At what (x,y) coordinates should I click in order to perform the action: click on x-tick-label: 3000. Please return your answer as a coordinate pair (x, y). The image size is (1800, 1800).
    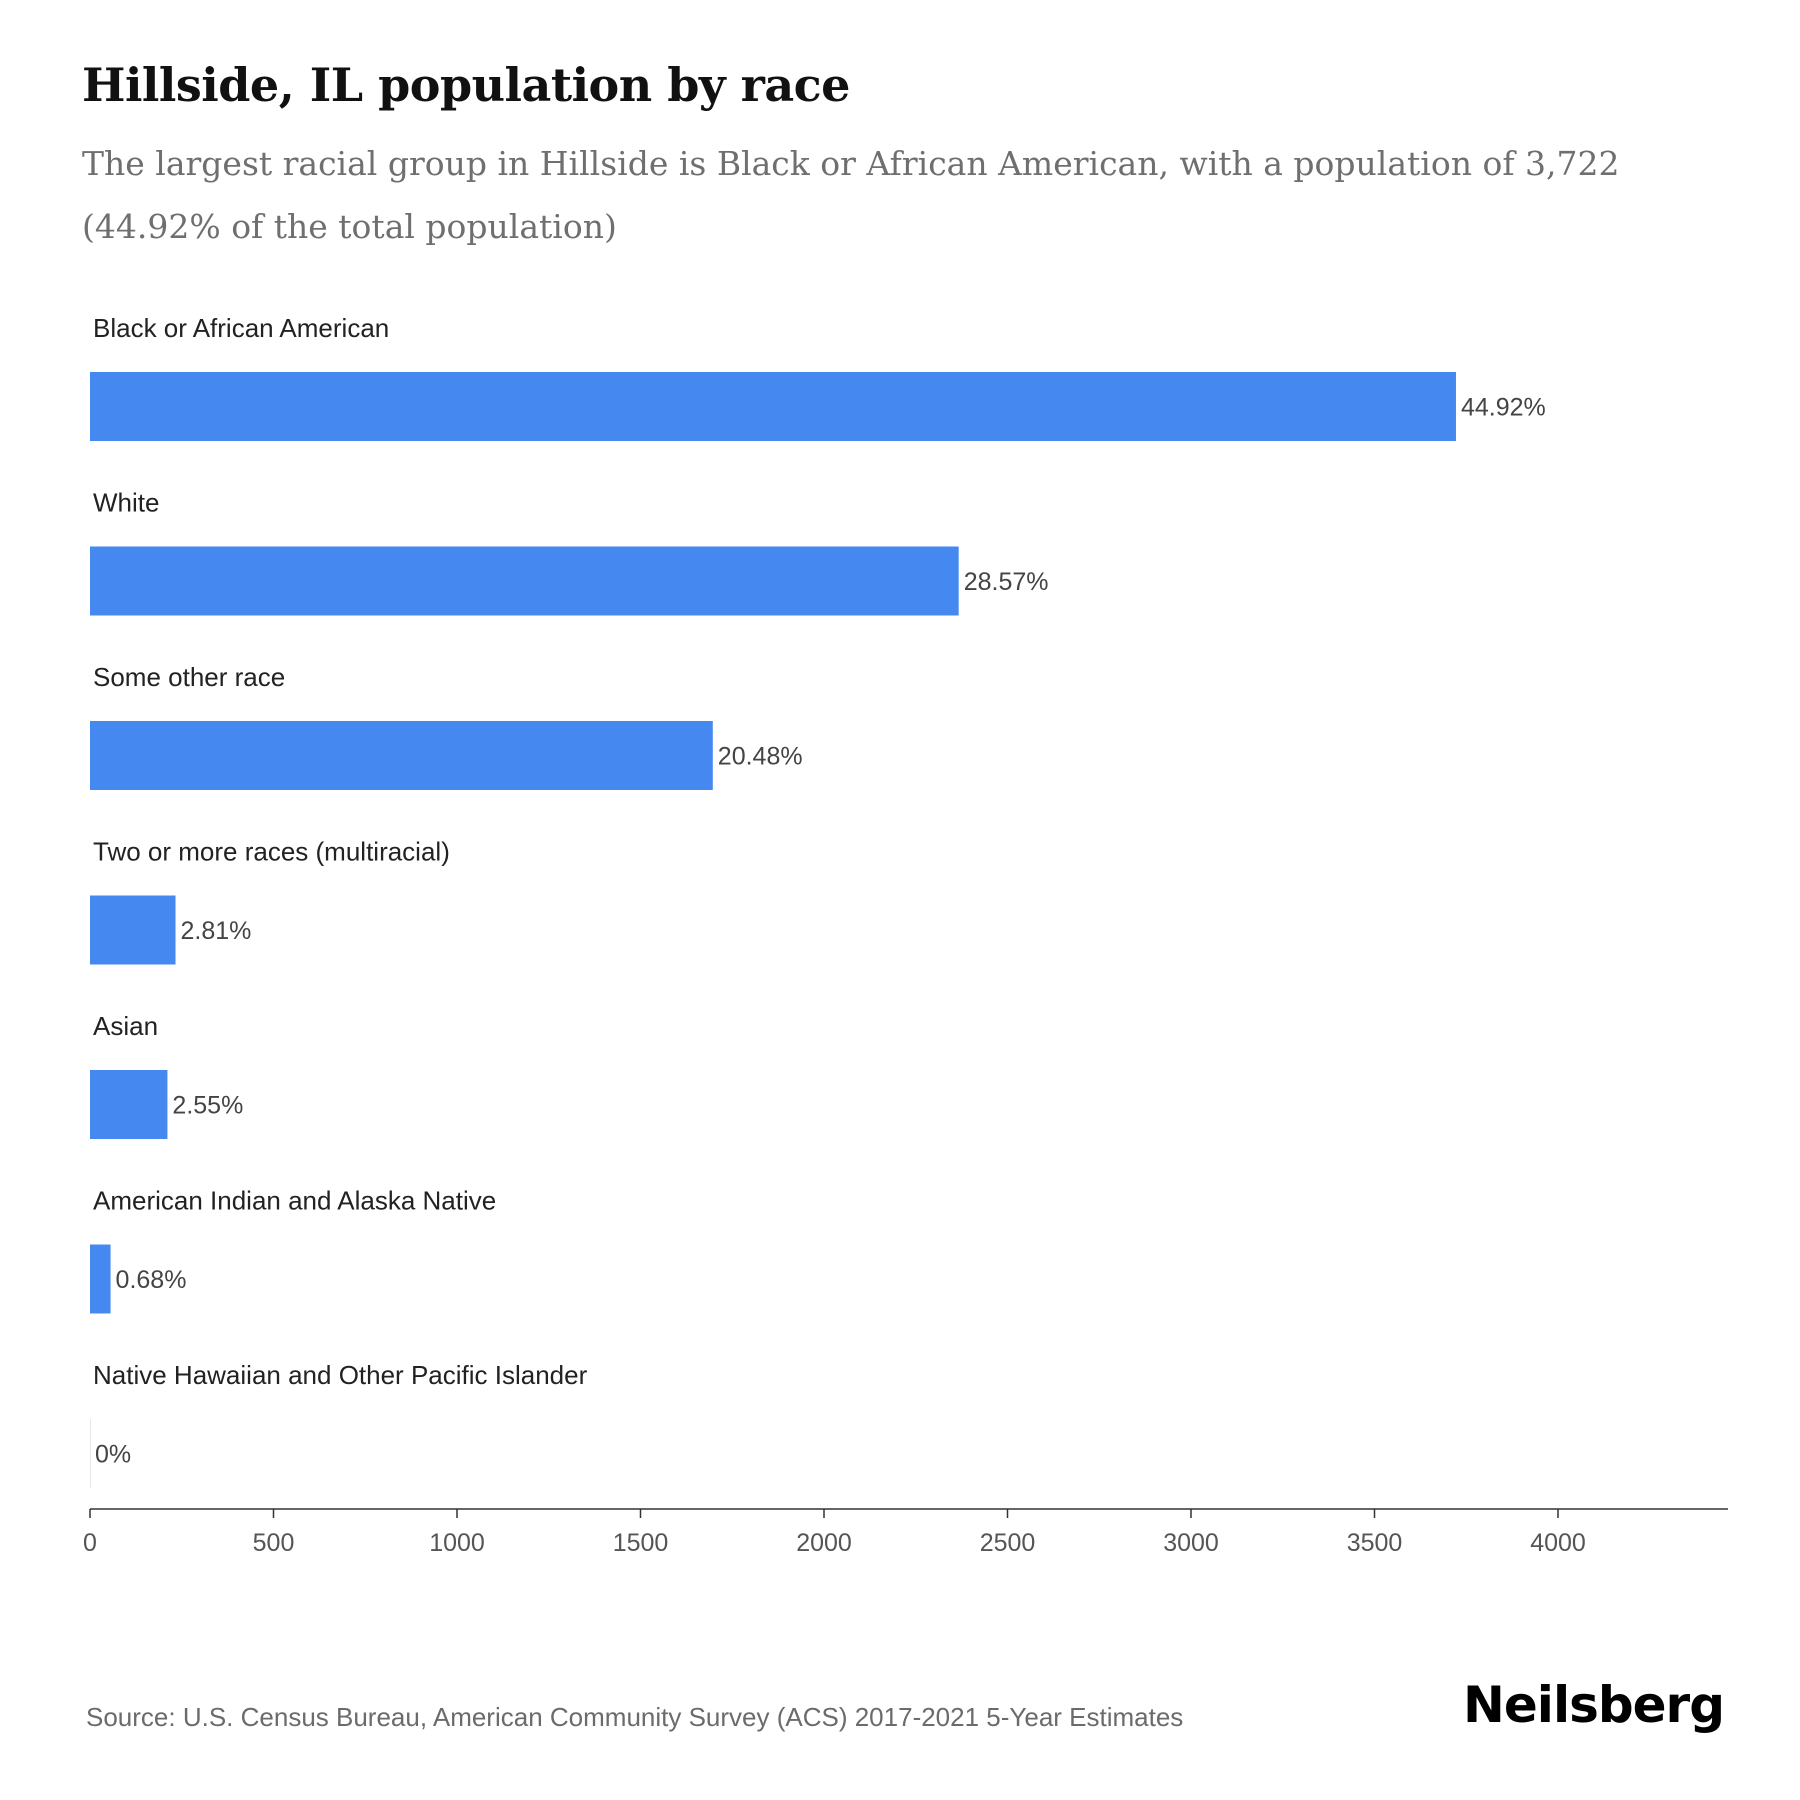
    Looking at the image, I should click on (1191, 1543).